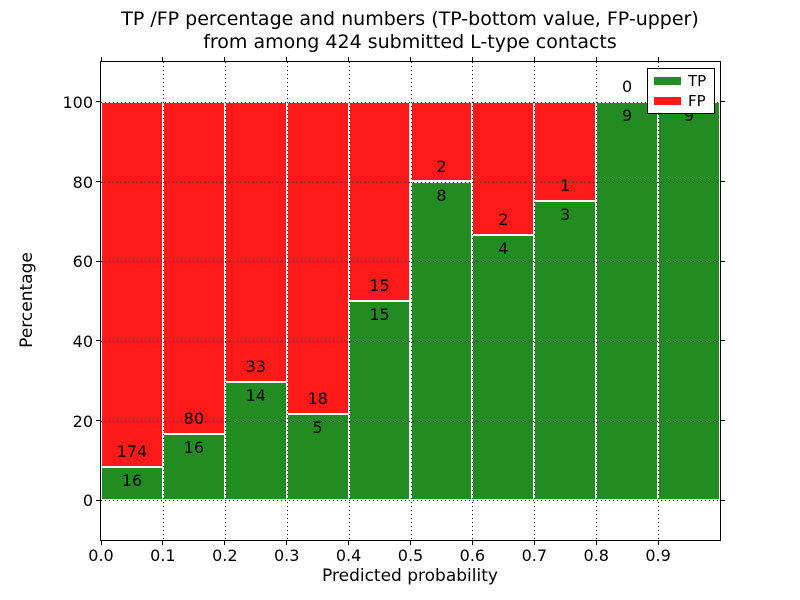 This screenshot has height=600, width=800. What do you see at coordinates (255, 395) in the screenshot?
I see `tp-count-label: 14` at bounding box center [255, 395].